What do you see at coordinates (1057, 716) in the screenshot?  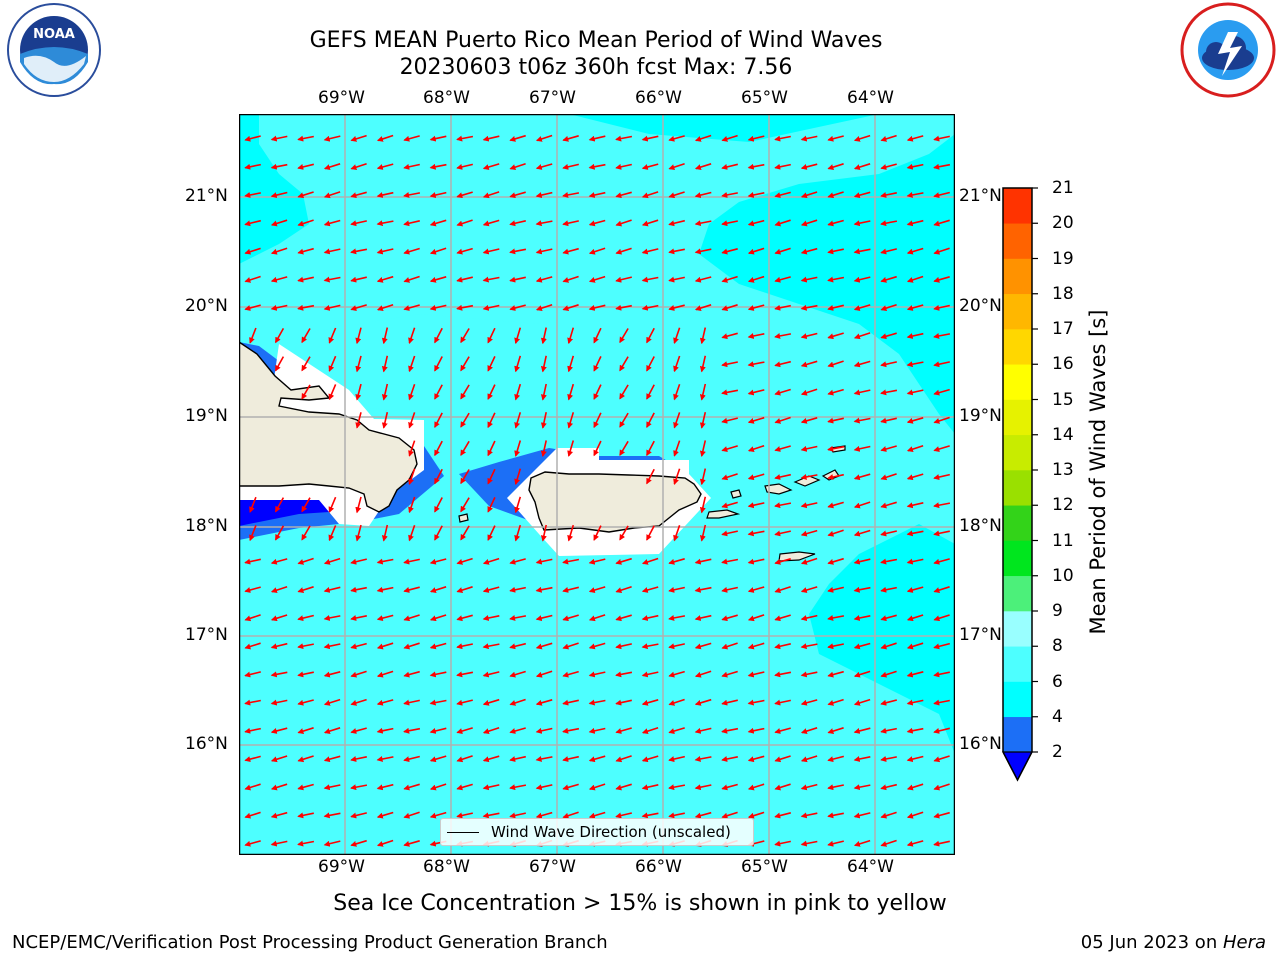 I see `colorbar-tick-label: 4` at bounding box center [1057, 716].